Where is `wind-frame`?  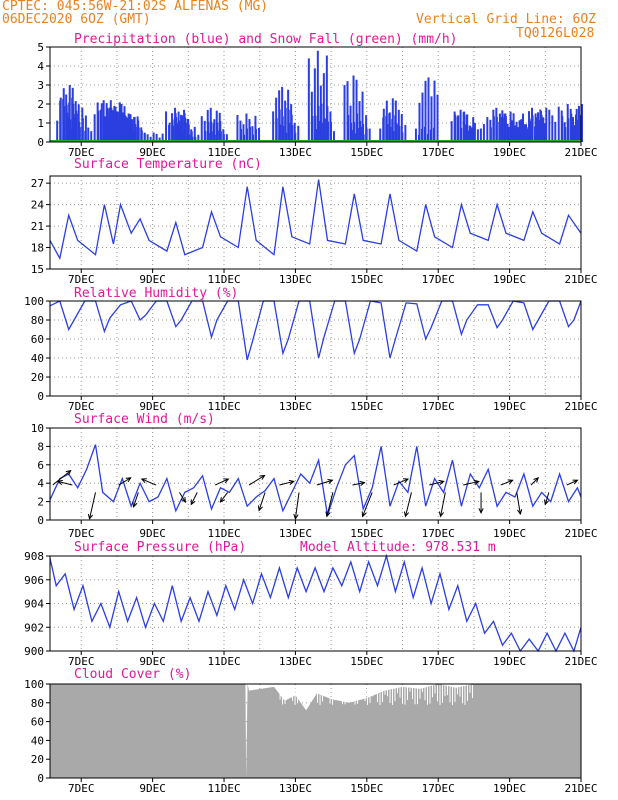 wind-frame is located at coordinates (315, 474).